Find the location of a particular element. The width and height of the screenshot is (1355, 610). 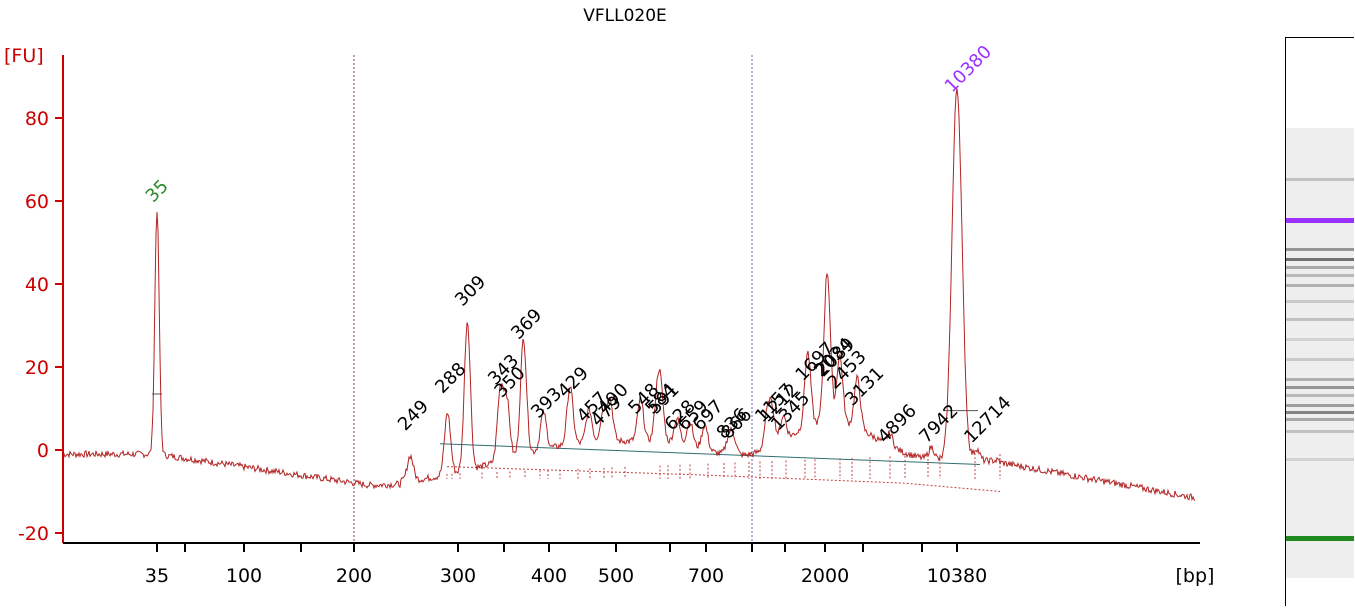

y-tick-label: 60 is located at coordinates (37, 202).